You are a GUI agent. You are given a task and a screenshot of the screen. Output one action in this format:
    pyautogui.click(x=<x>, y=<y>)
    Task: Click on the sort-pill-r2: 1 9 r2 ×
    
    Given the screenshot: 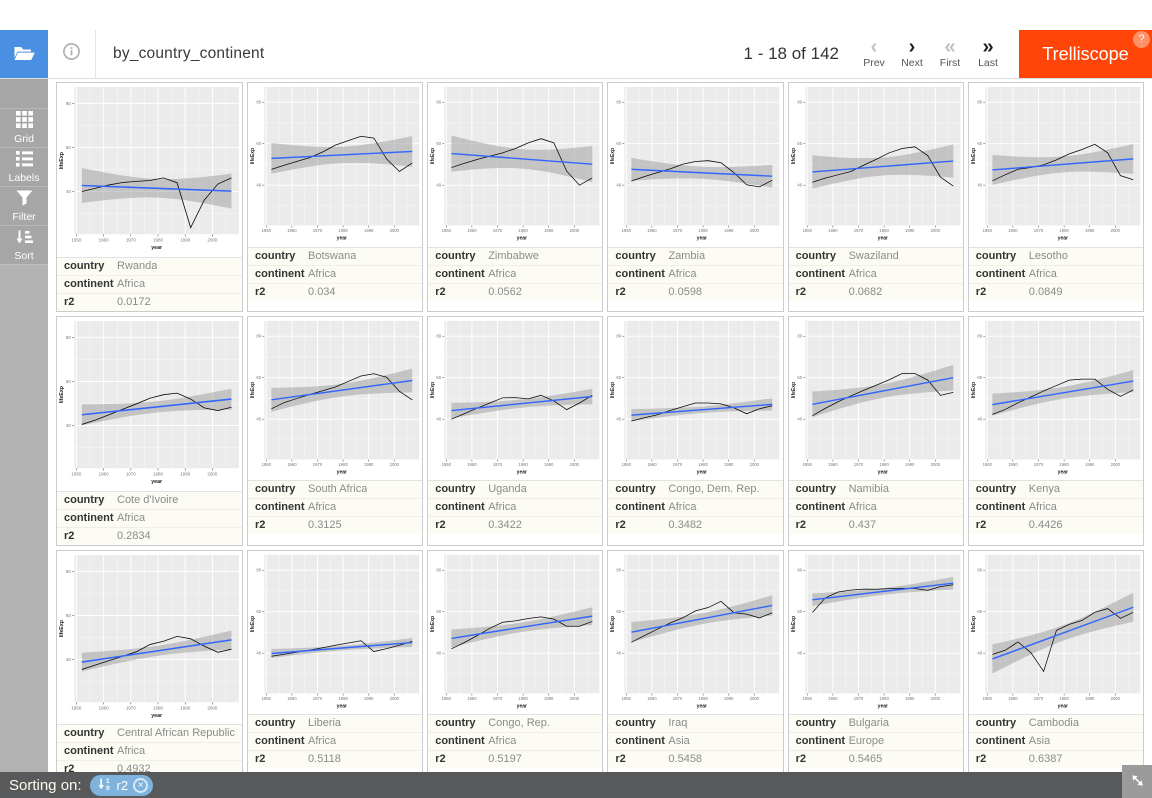 What is the action you would take?
    pyautogui.click(x=121, y=785)
    